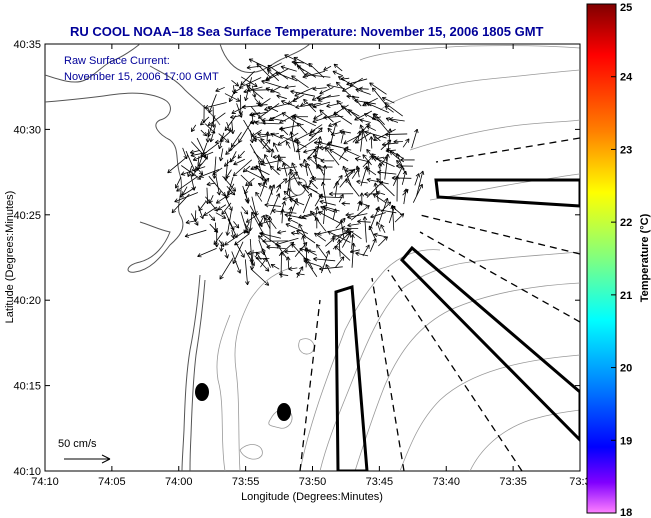 This screenshot has height=518, width=651. What do you see at coordinates (27, 130) in the screenshot?
I see `y-tick-label: 40:30` at bounding box center [27, 130].